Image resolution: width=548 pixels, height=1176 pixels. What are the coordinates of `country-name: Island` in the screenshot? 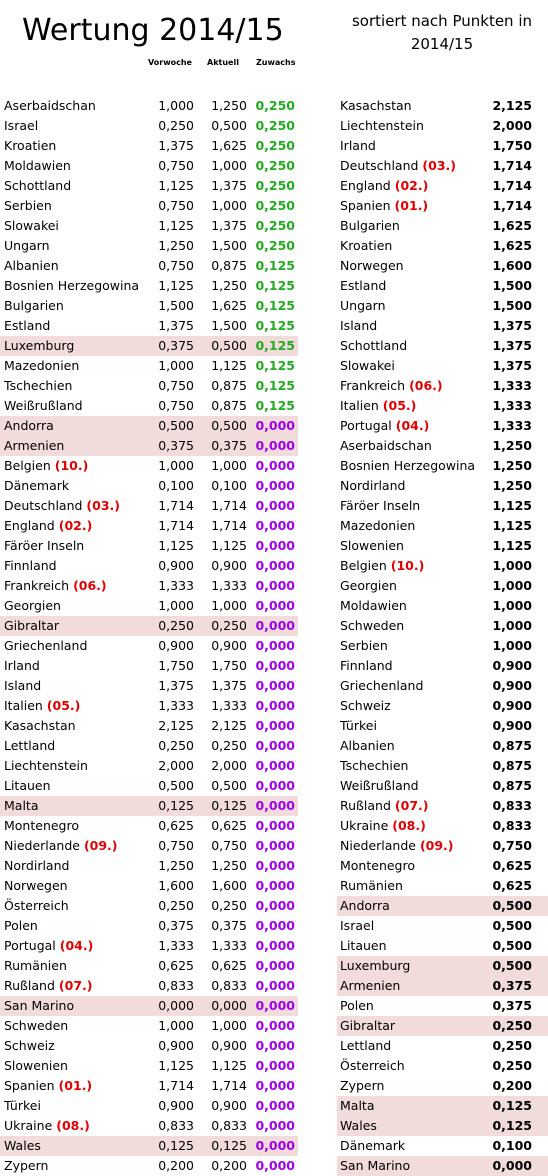 It's located at (23, 685).